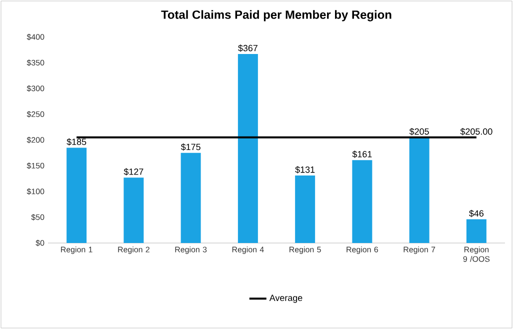  I want to click on data-label: $46, so click(476, 214).